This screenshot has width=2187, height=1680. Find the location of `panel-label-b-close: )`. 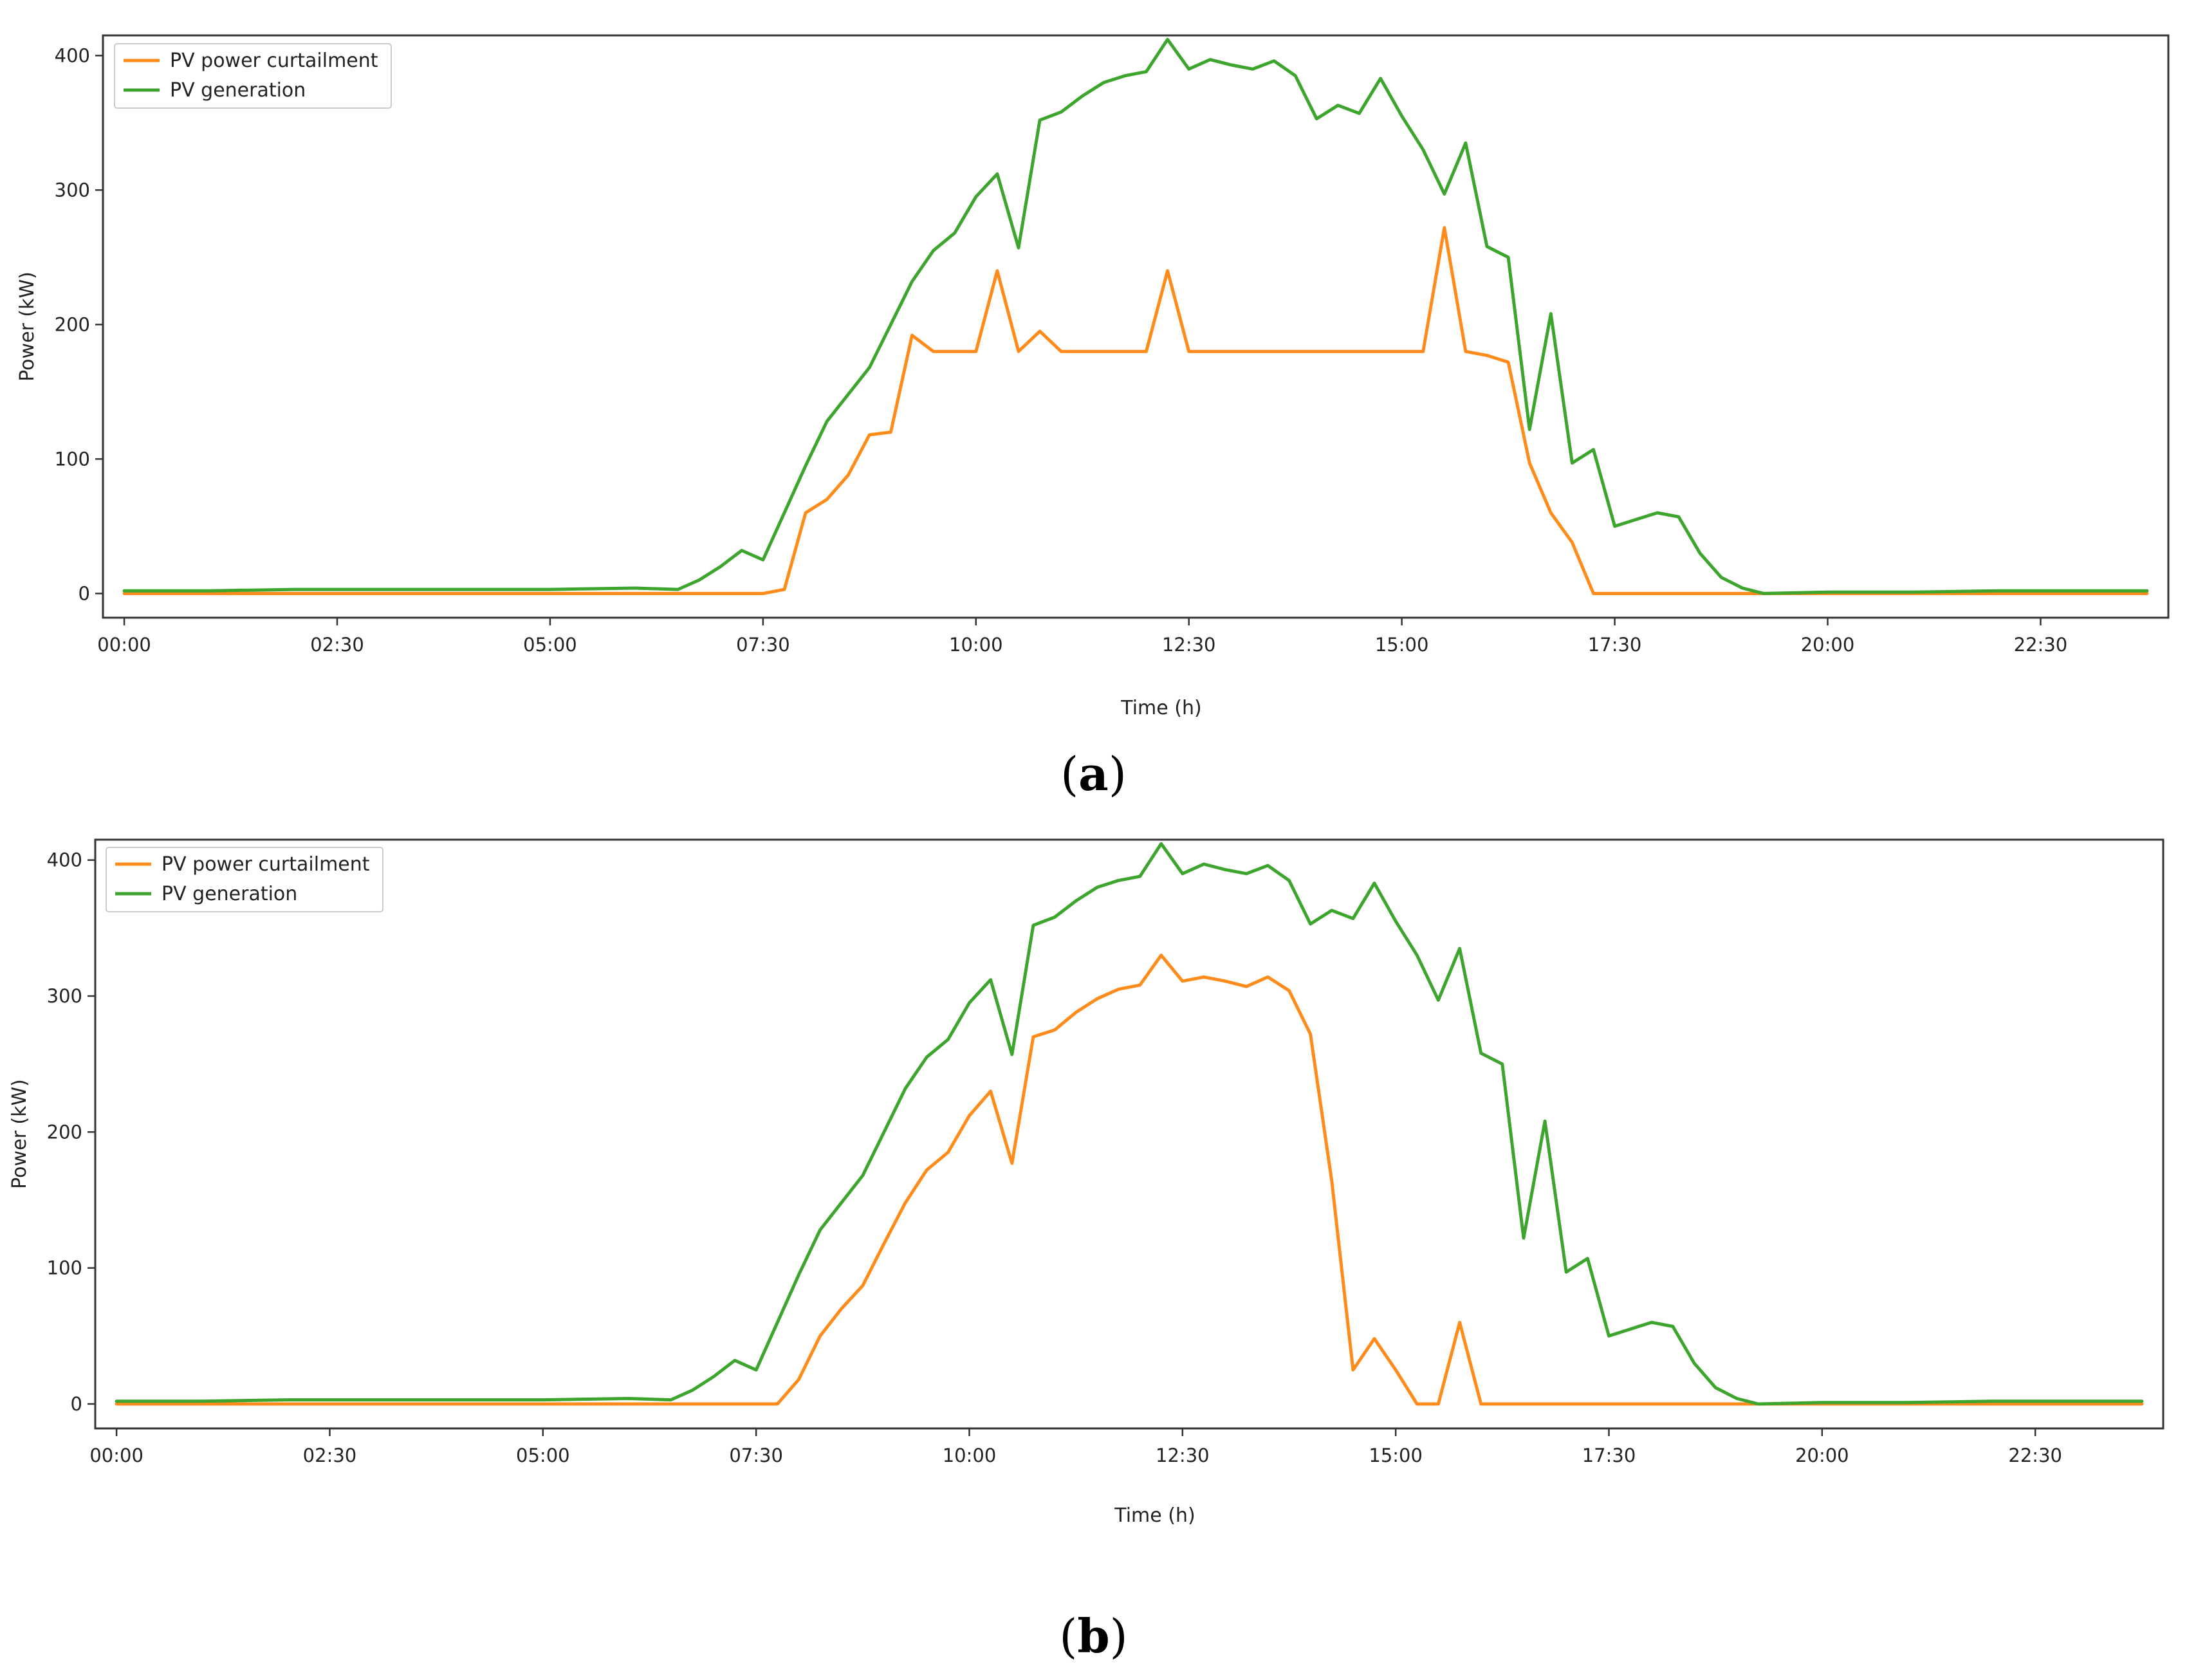

panel-label-b-close: ) is located at coordinates (1119, 1636).